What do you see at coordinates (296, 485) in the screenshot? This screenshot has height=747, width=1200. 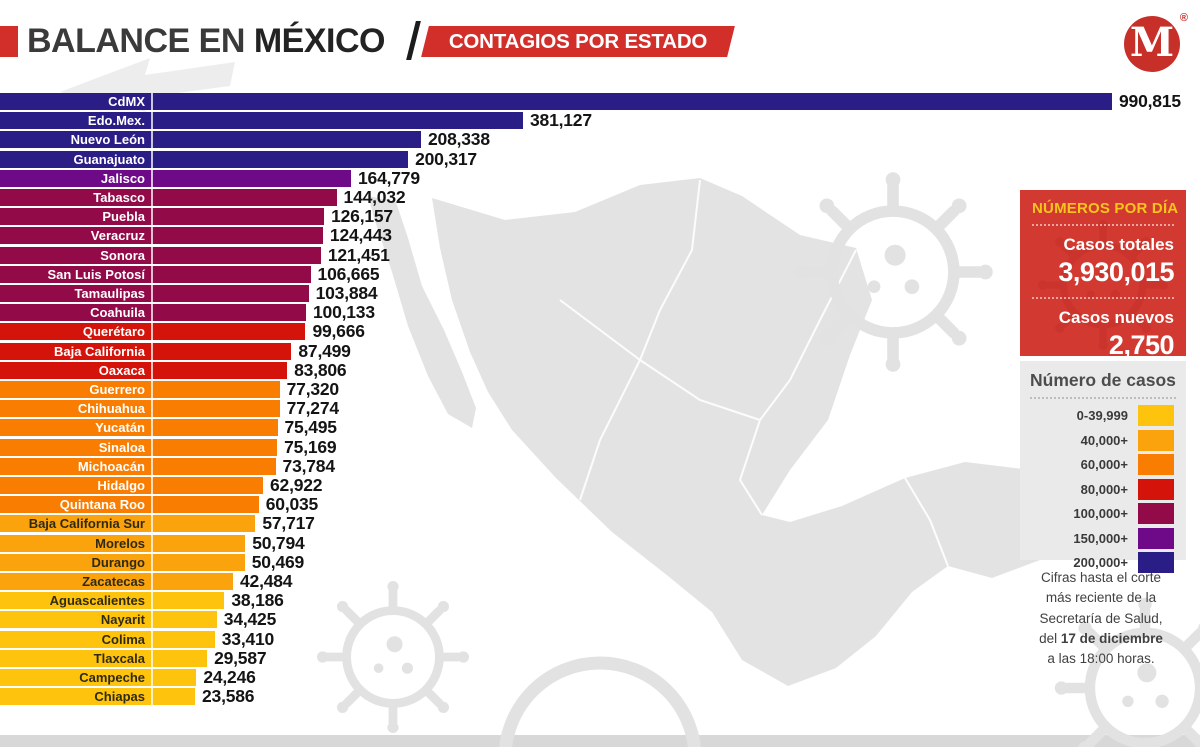 I see `value-label: 62,922` at bounding box center [296, 485].